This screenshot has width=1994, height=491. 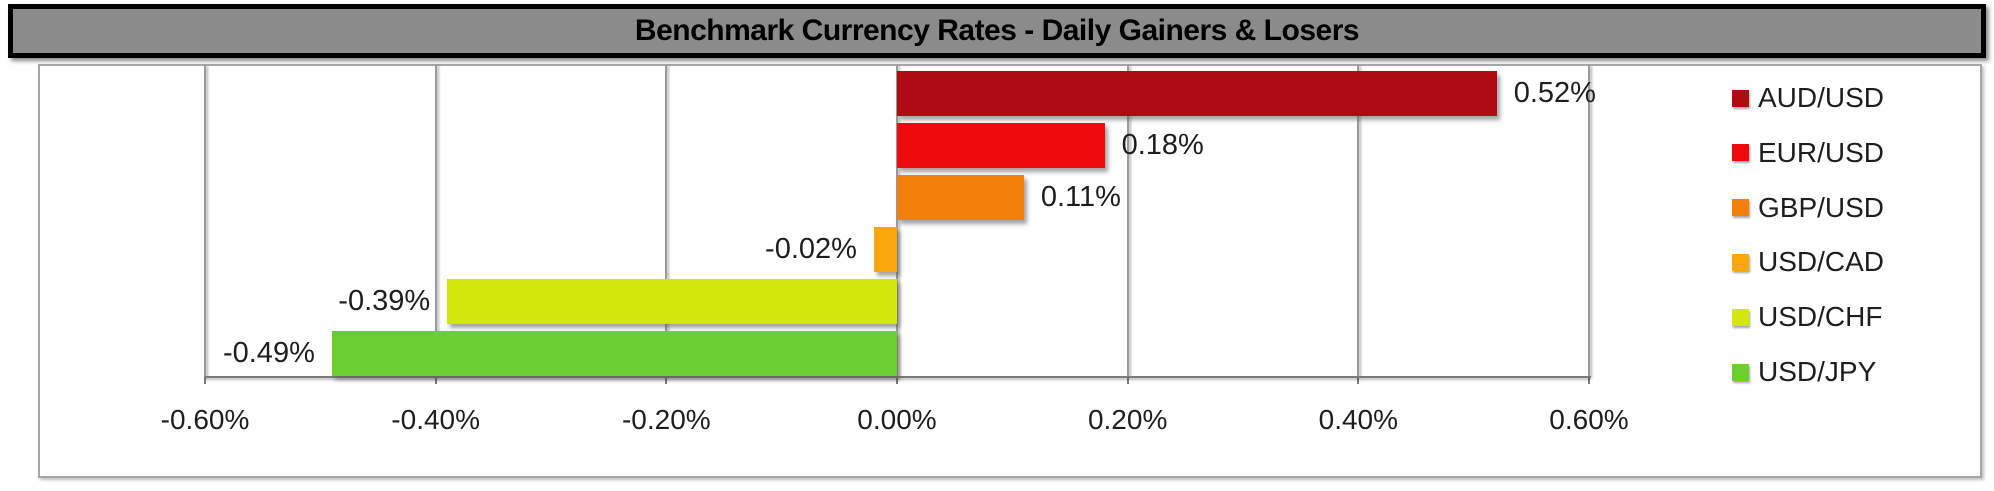 What do you see at coordinates (1358, 419) in the screenshot?
I see `x-tick-label: 0.40%` at bounding box center [1358, 419].